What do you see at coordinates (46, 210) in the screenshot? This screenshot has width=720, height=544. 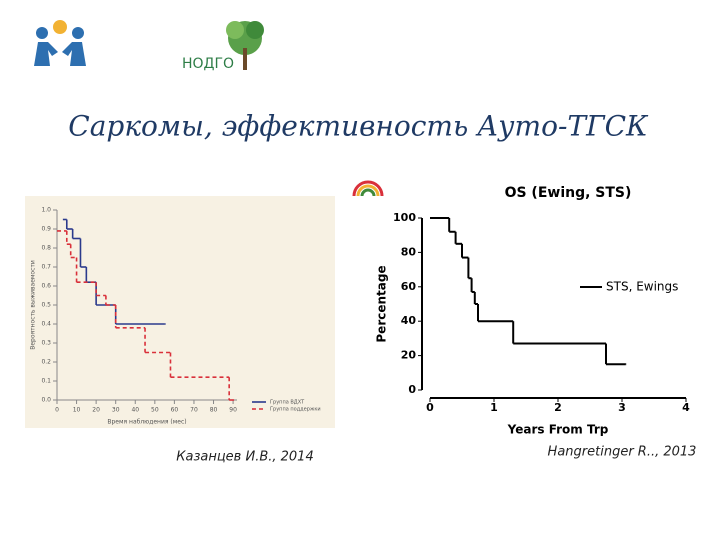 I see `y-tick-label: 1.0` at bounding box center [46, 210].